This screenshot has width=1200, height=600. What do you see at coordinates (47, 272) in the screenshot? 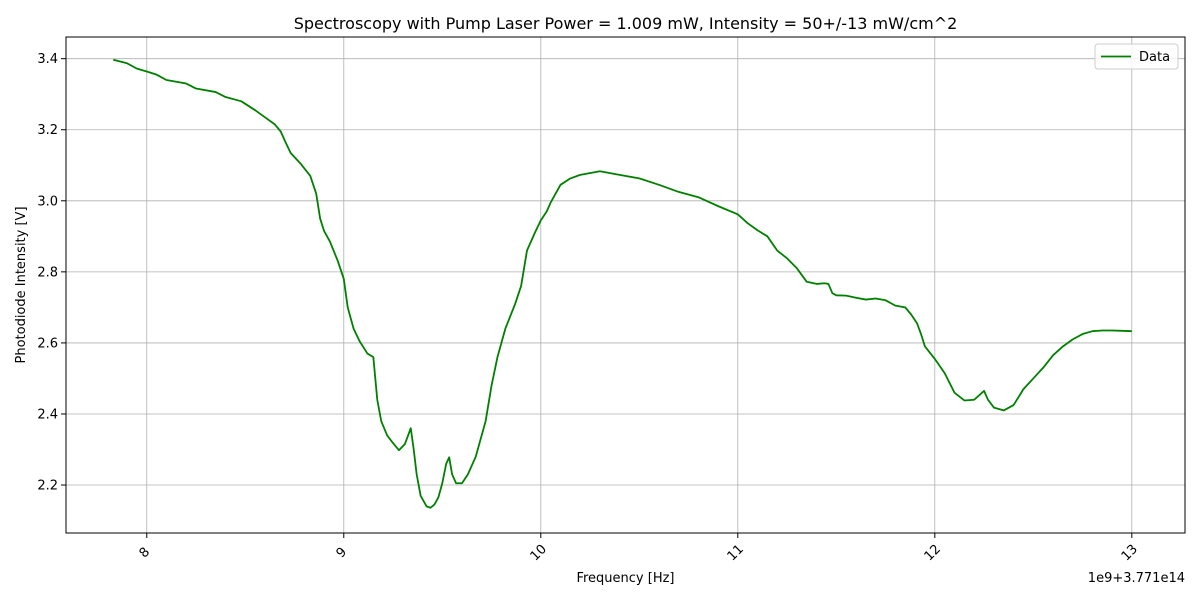
I see `y-tick-label: 2.8` at bounding box center [47, 272].